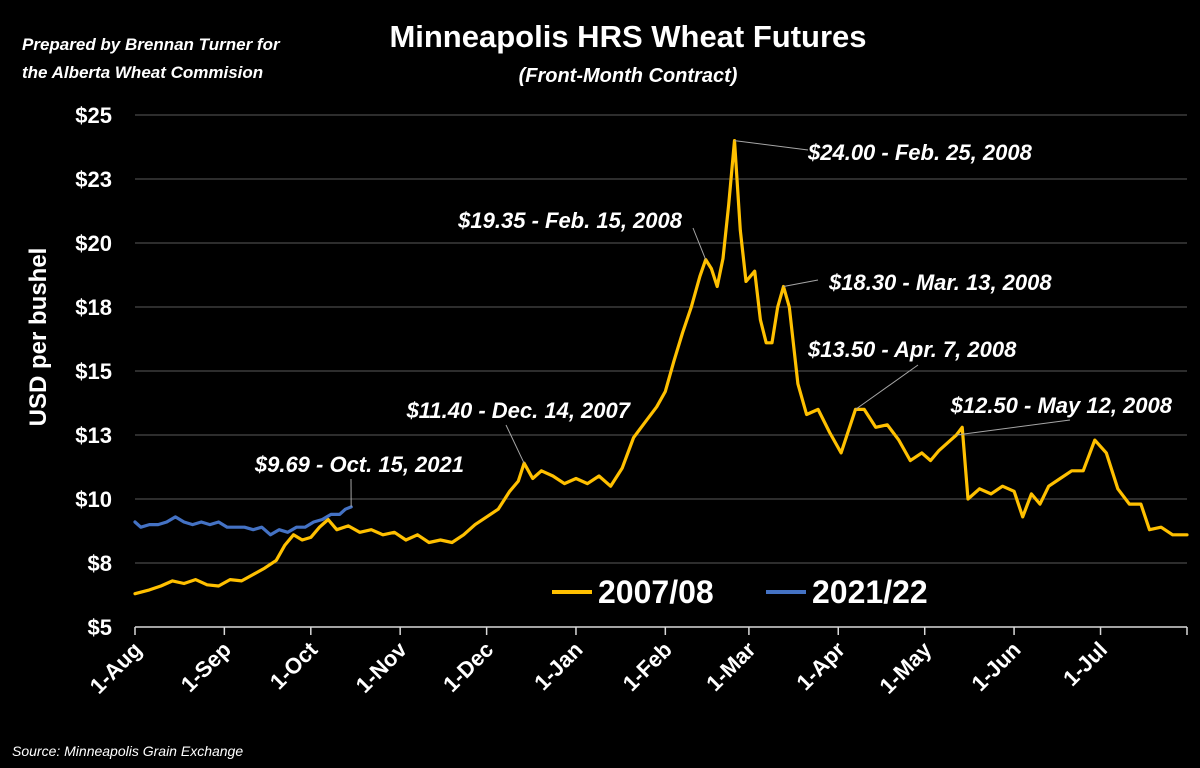 The height and width of the screenshot is (768, 1200). What do you see at coordinates (38, 337) in the screenshot?
I see `y-axis-label: USD per bushel` at bounding box center [38, 337].